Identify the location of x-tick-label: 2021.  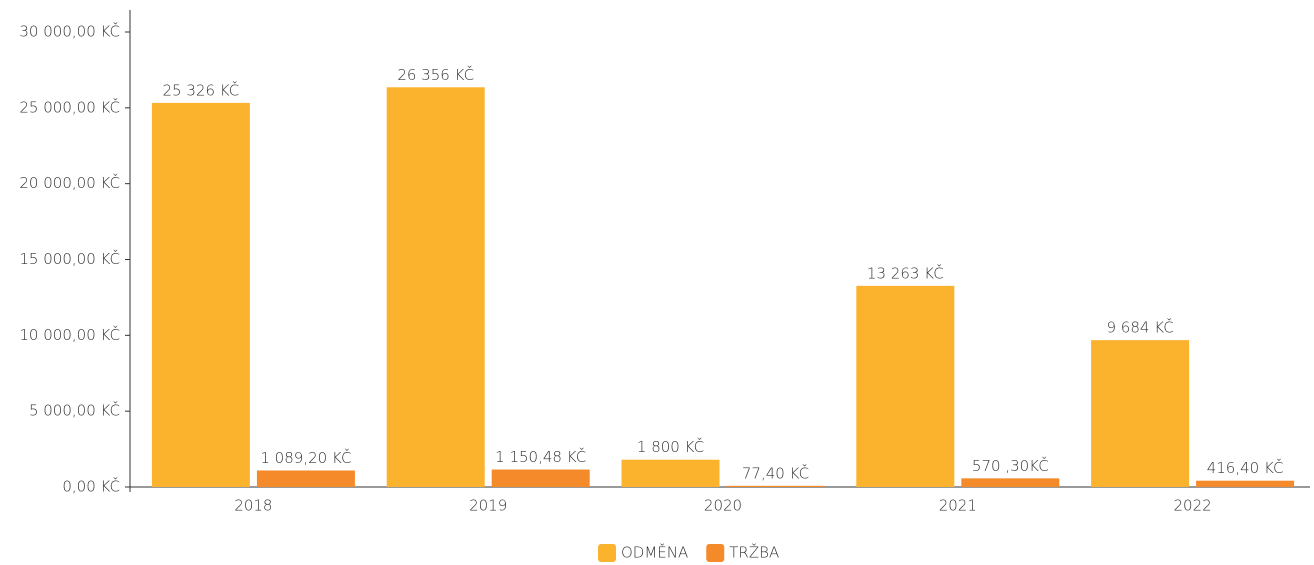
(958, 506).